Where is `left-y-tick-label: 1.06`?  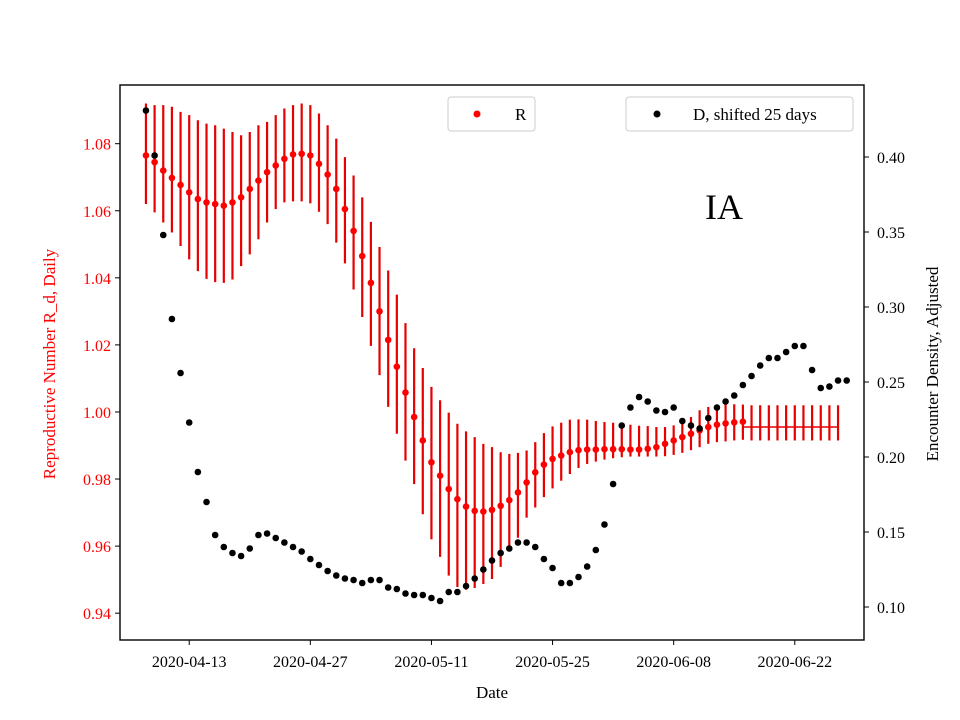
left-y-tick-label: 1.06 is located at coordinates (97, 212).